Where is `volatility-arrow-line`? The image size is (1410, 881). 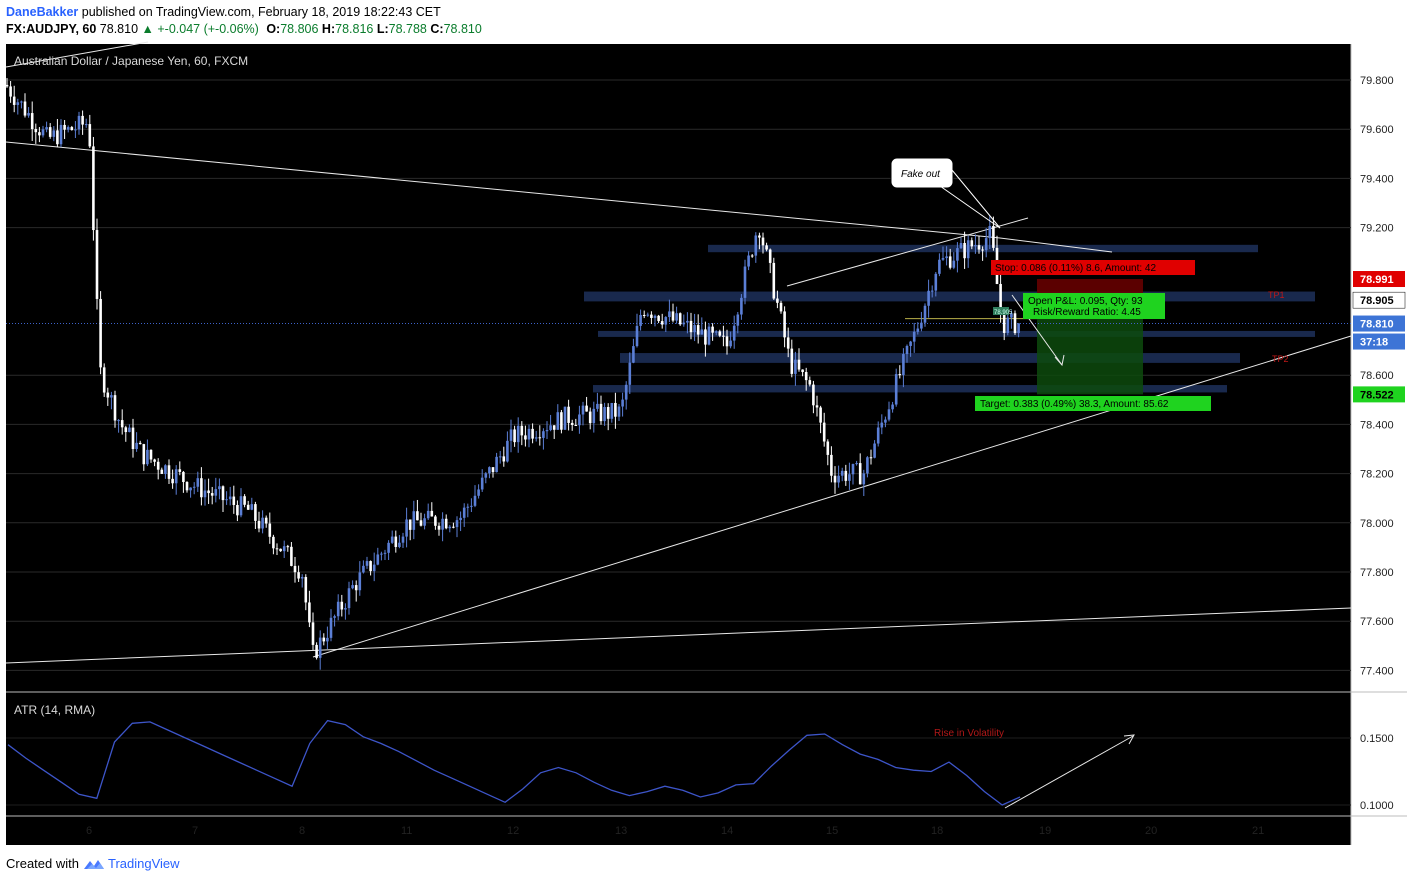 volatility-arrow-line is located at coordinates (1069, 772).